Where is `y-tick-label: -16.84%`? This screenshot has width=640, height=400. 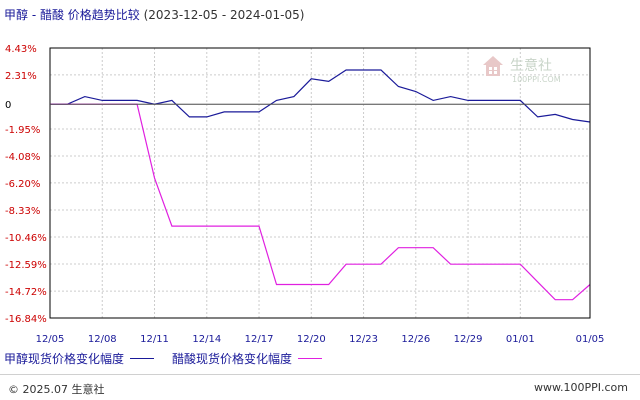 y-tick-label: -16.84% is located at coordinates (26, 319).